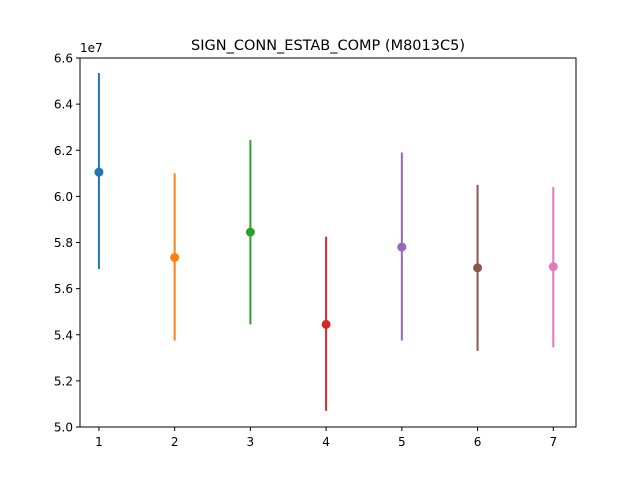 This screenshot has width=640, height=484. What do you see at coordinates (99, 442) in the screenshot?
I see `x-tick-label: 1` at bounding box center [99, 442].